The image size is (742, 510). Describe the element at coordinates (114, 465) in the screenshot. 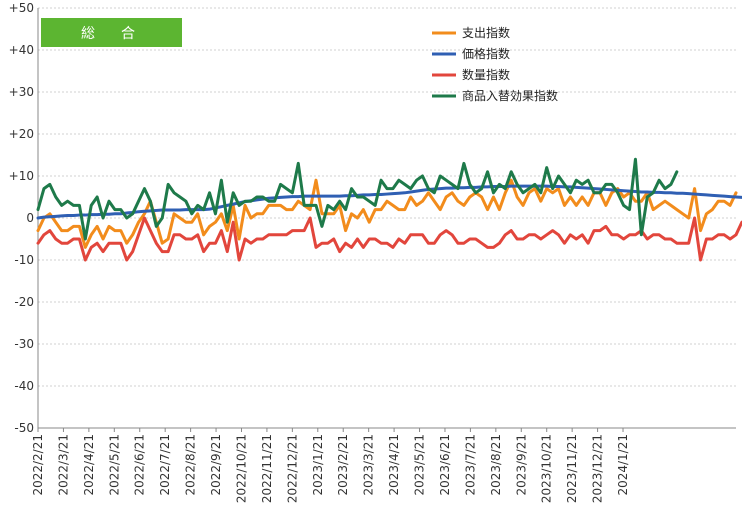

I see `x-tick-label: 2022/5/21` at that location.